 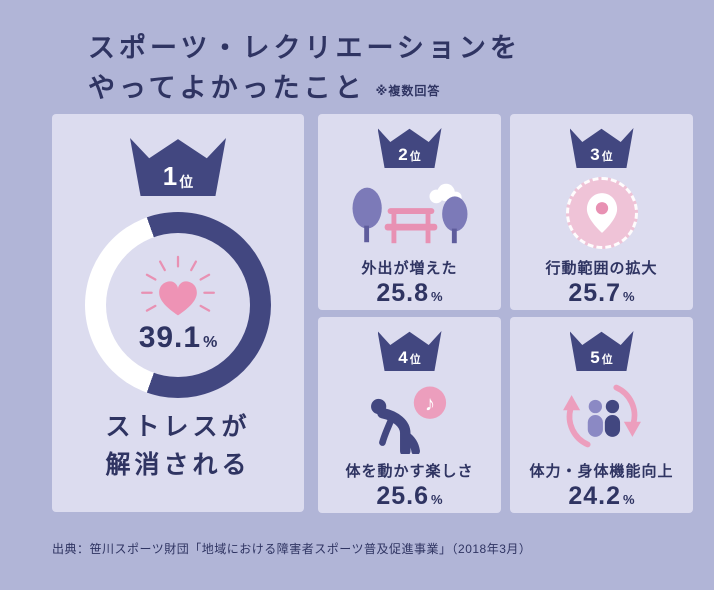 I want to click on rank-3-card: 3 位 行動範囲の拡大 25.7 %, so click(x=601, y=212).